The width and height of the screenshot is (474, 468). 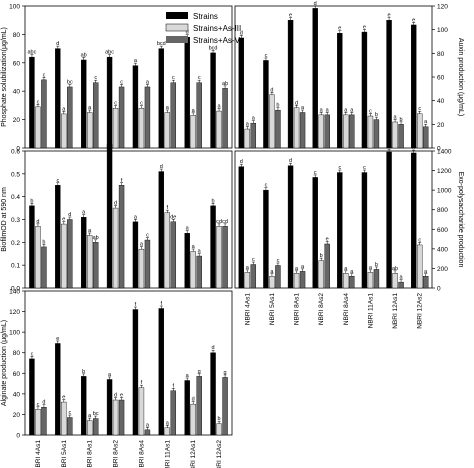 What do you see at coordinates (219, 419) in the screenshot?
I see `panel-5-sig-letter: b` at bounding box center [219, 419].